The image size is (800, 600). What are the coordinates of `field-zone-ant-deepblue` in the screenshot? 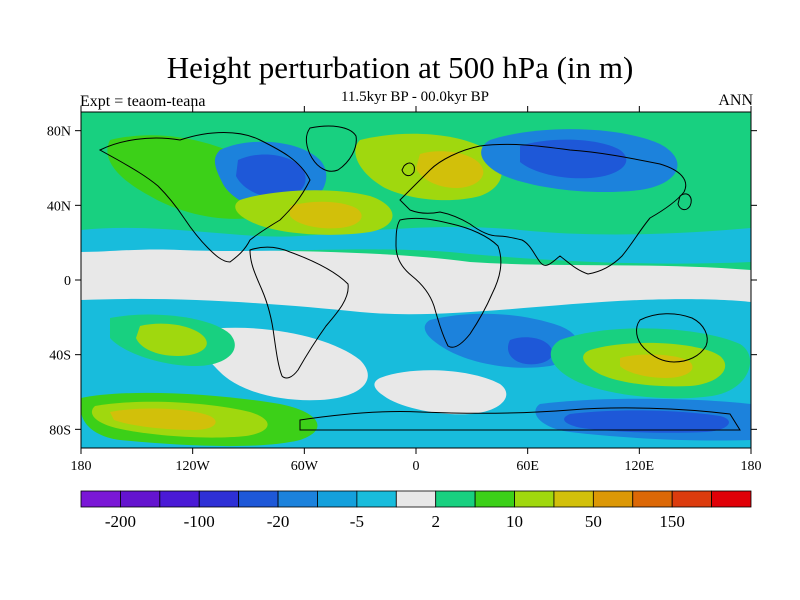 It's located at (646, 421).